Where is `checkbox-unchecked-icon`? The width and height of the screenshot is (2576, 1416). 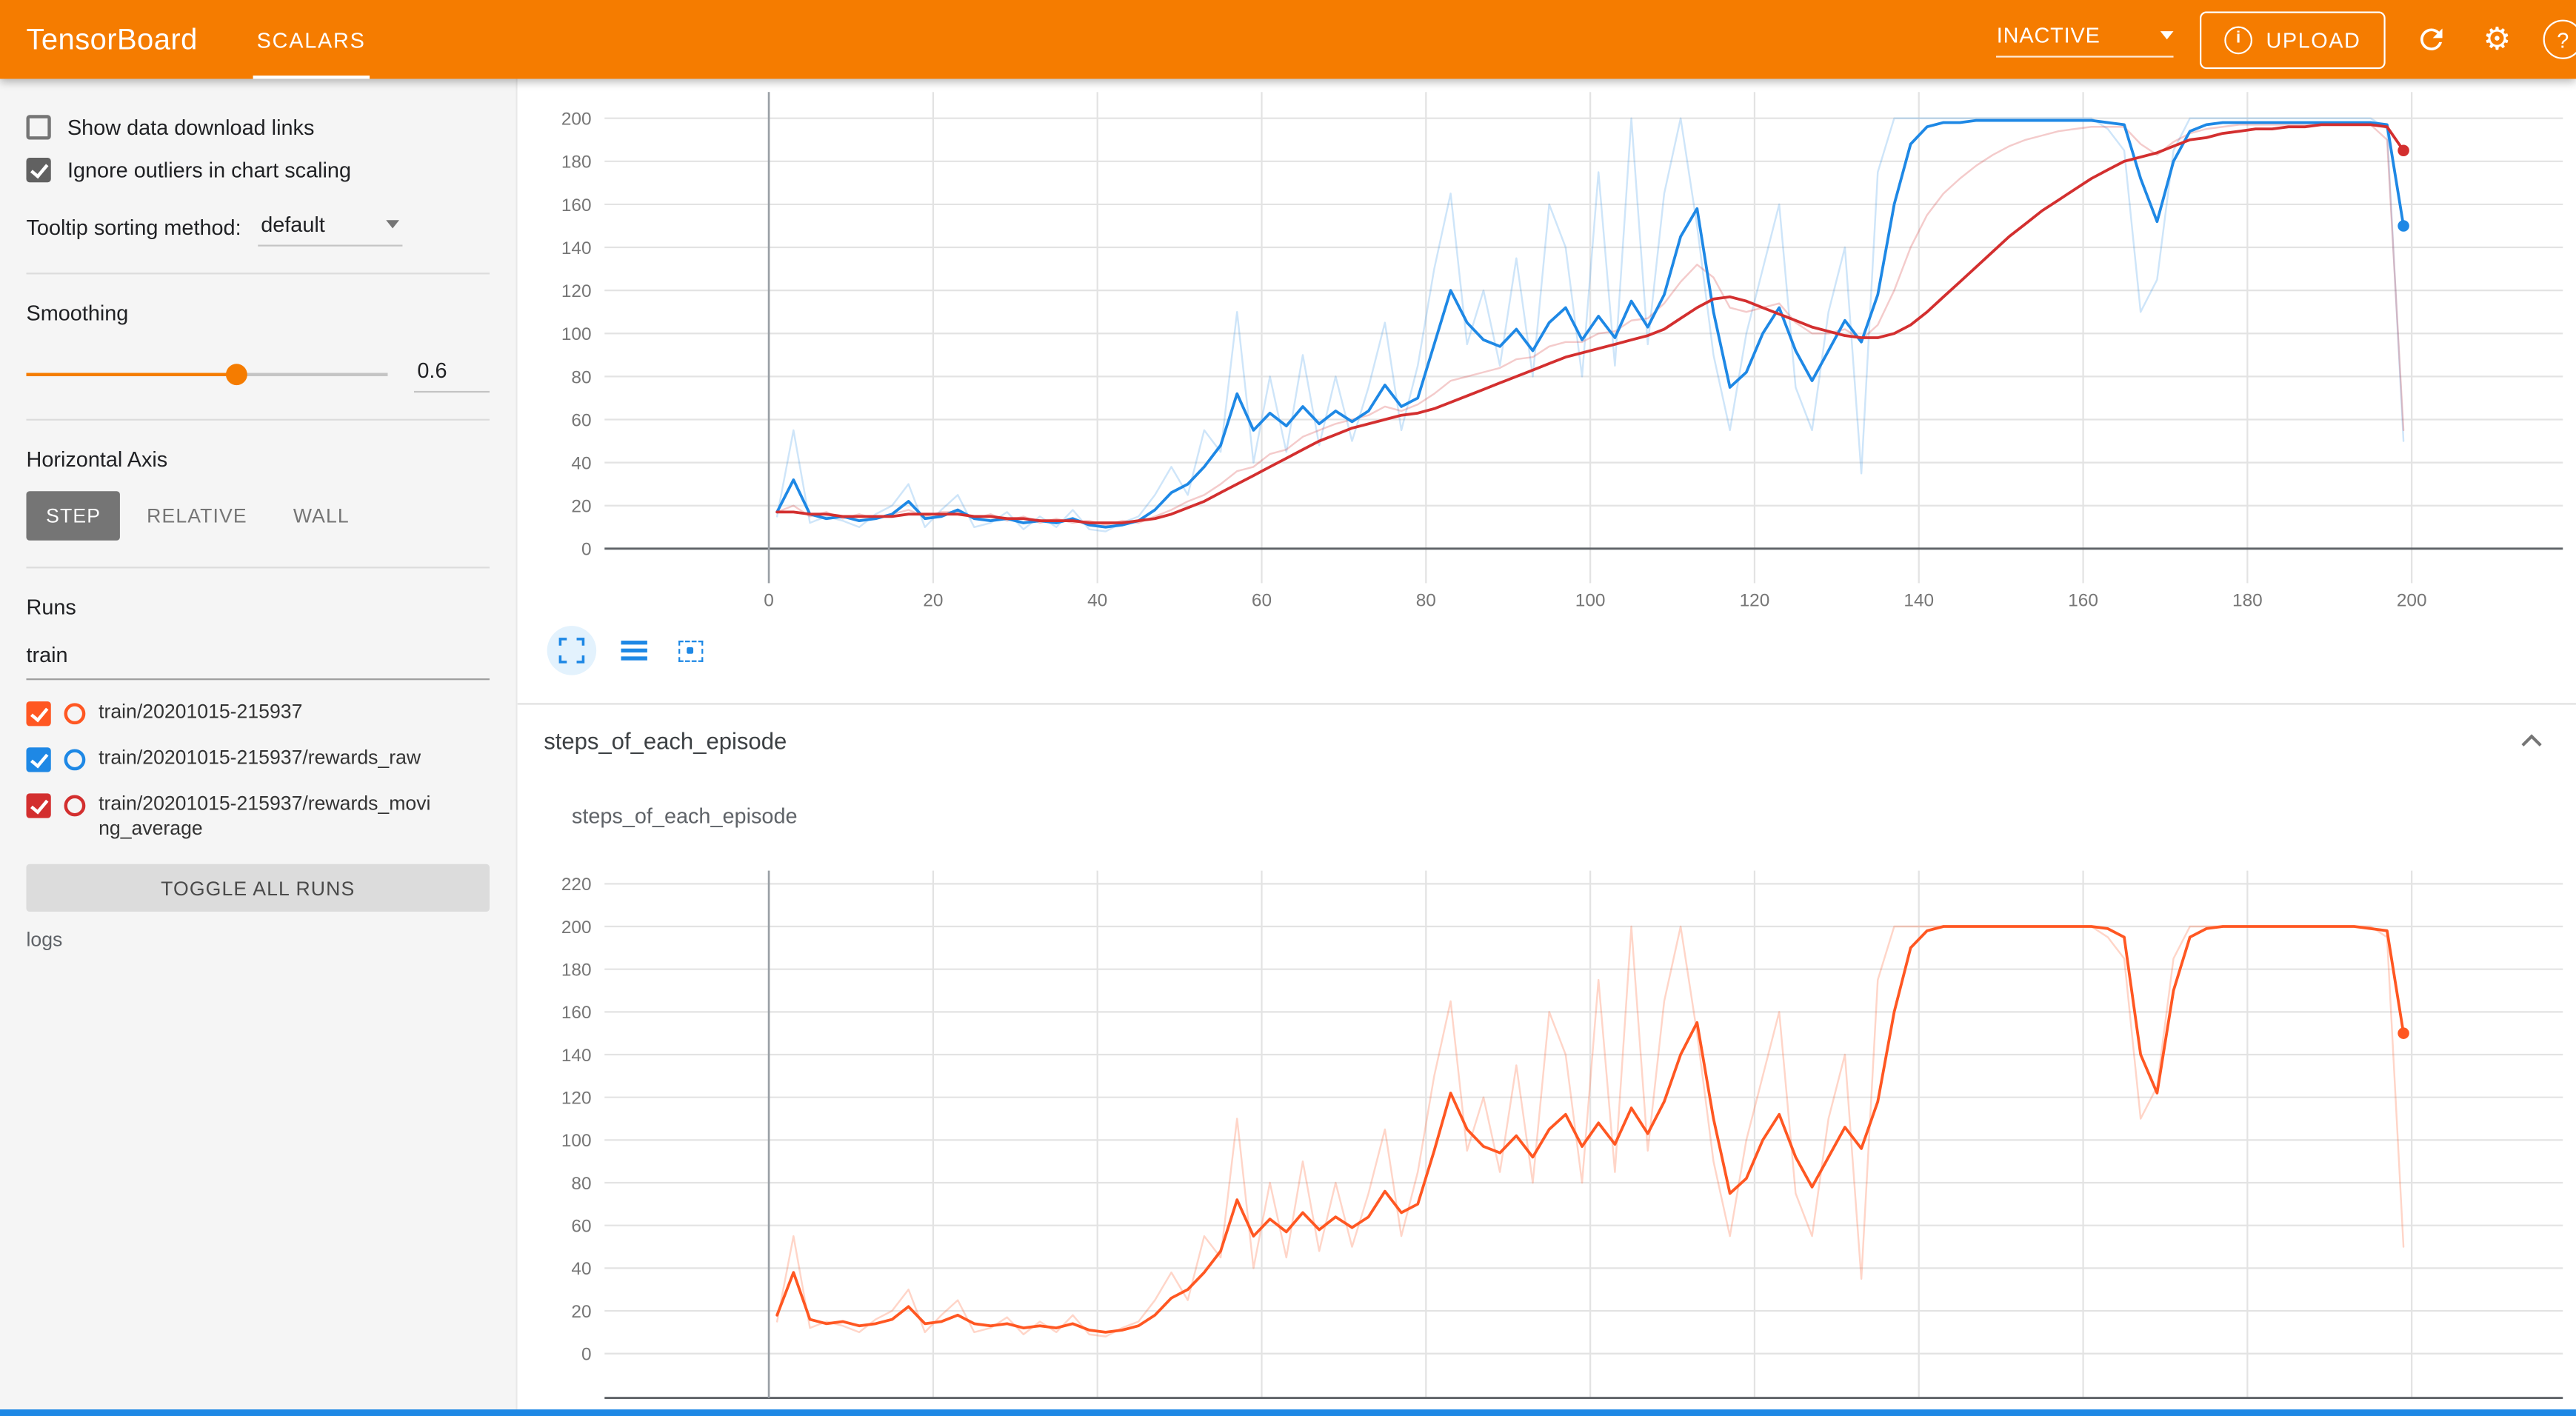 checkbox-unchecked-icon is located at coordinates (38, 127).